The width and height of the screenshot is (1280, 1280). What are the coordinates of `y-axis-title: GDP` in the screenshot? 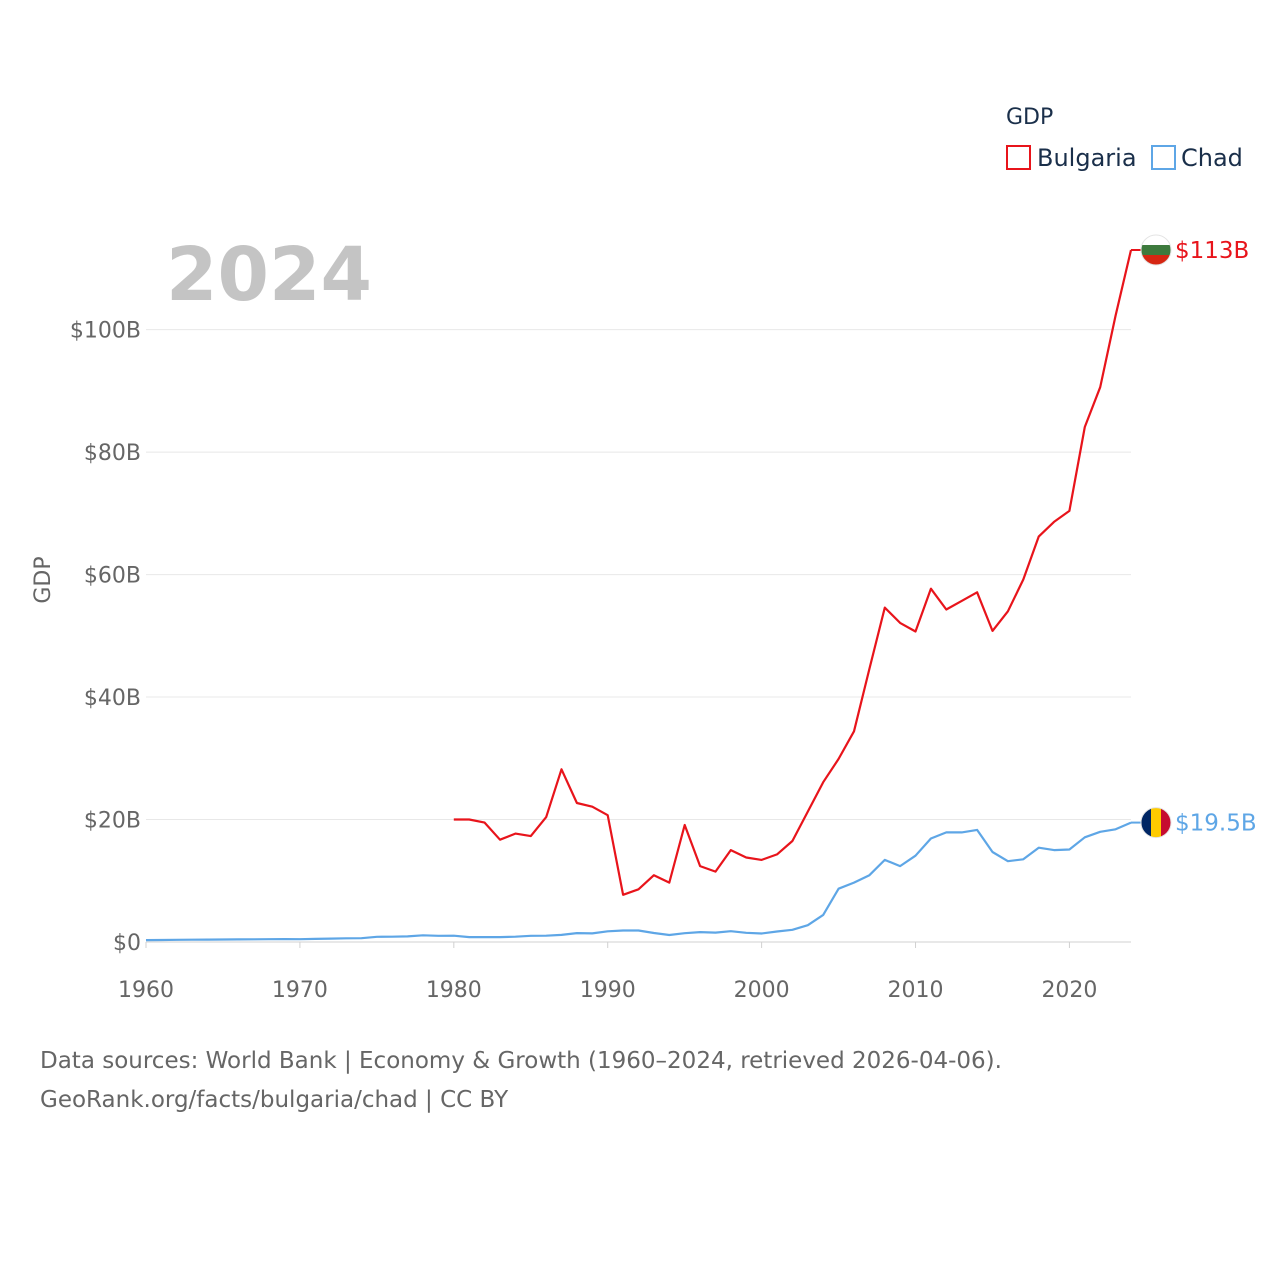 It's located at (43, 579).